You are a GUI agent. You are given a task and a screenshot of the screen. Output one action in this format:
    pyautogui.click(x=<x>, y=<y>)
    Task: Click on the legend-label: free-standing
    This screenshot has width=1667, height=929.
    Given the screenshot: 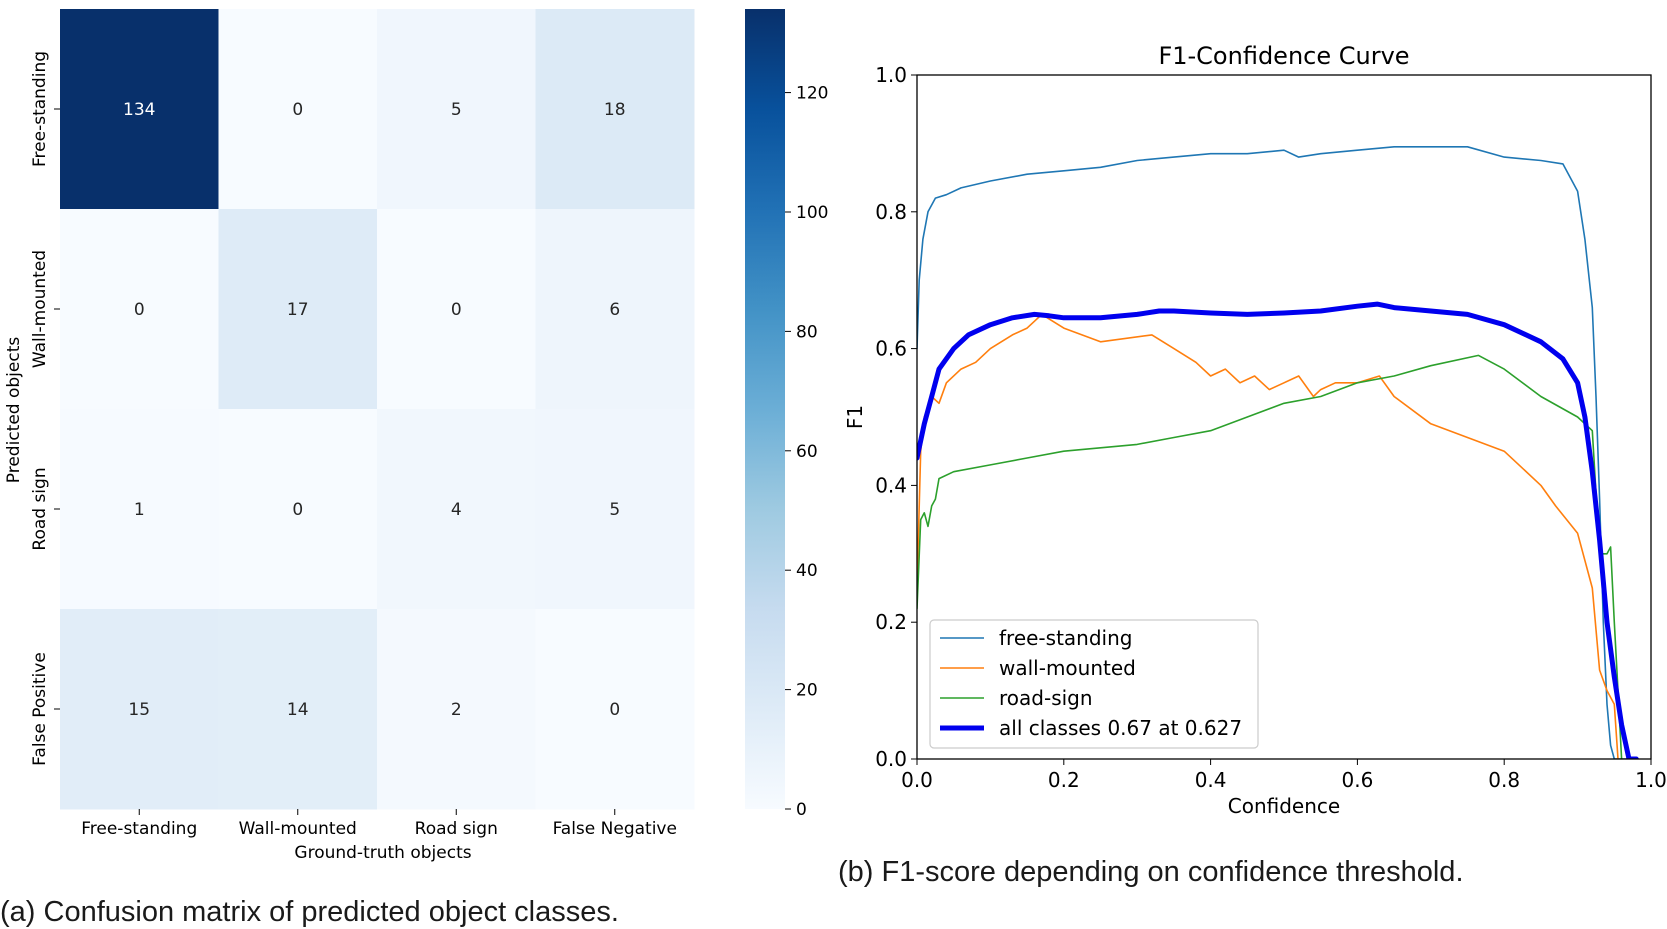 What is the action you would take?
    pyautogui.click(x=1065, y=638)
    